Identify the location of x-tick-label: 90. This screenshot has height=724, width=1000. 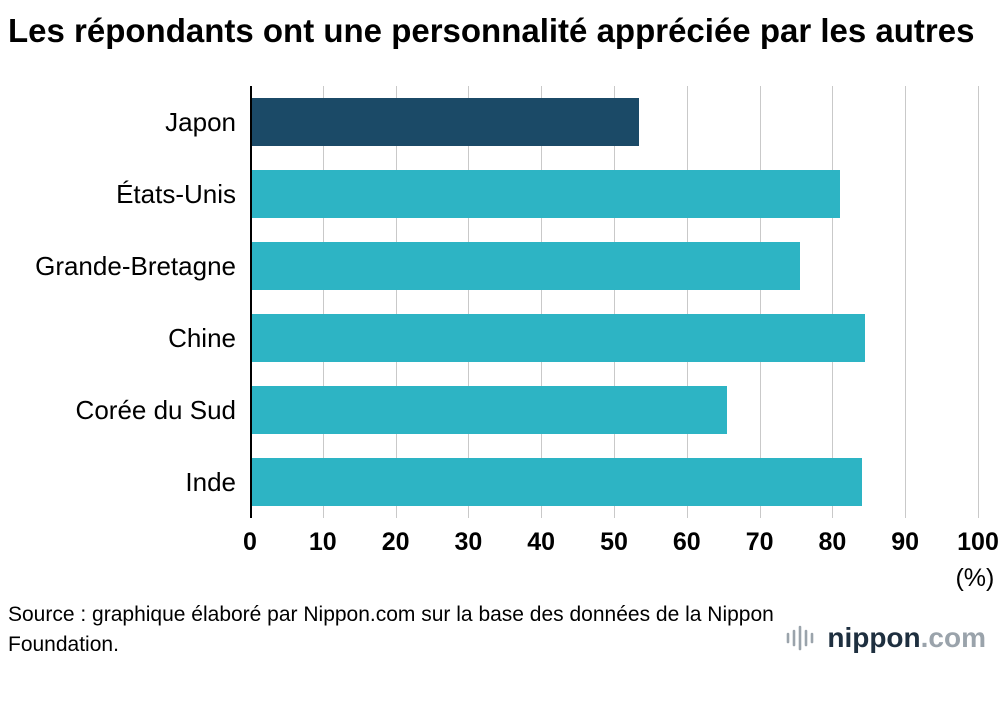
(905, 542).